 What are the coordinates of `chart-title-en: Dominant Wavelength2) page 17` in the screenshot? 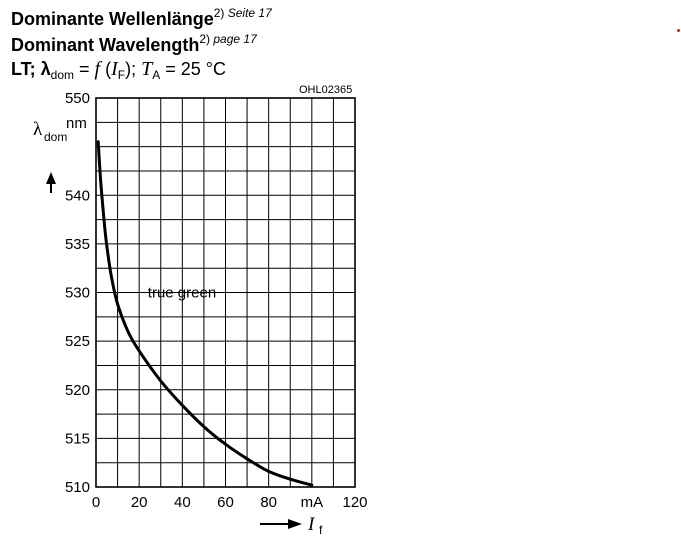 It's located at (134, 44).